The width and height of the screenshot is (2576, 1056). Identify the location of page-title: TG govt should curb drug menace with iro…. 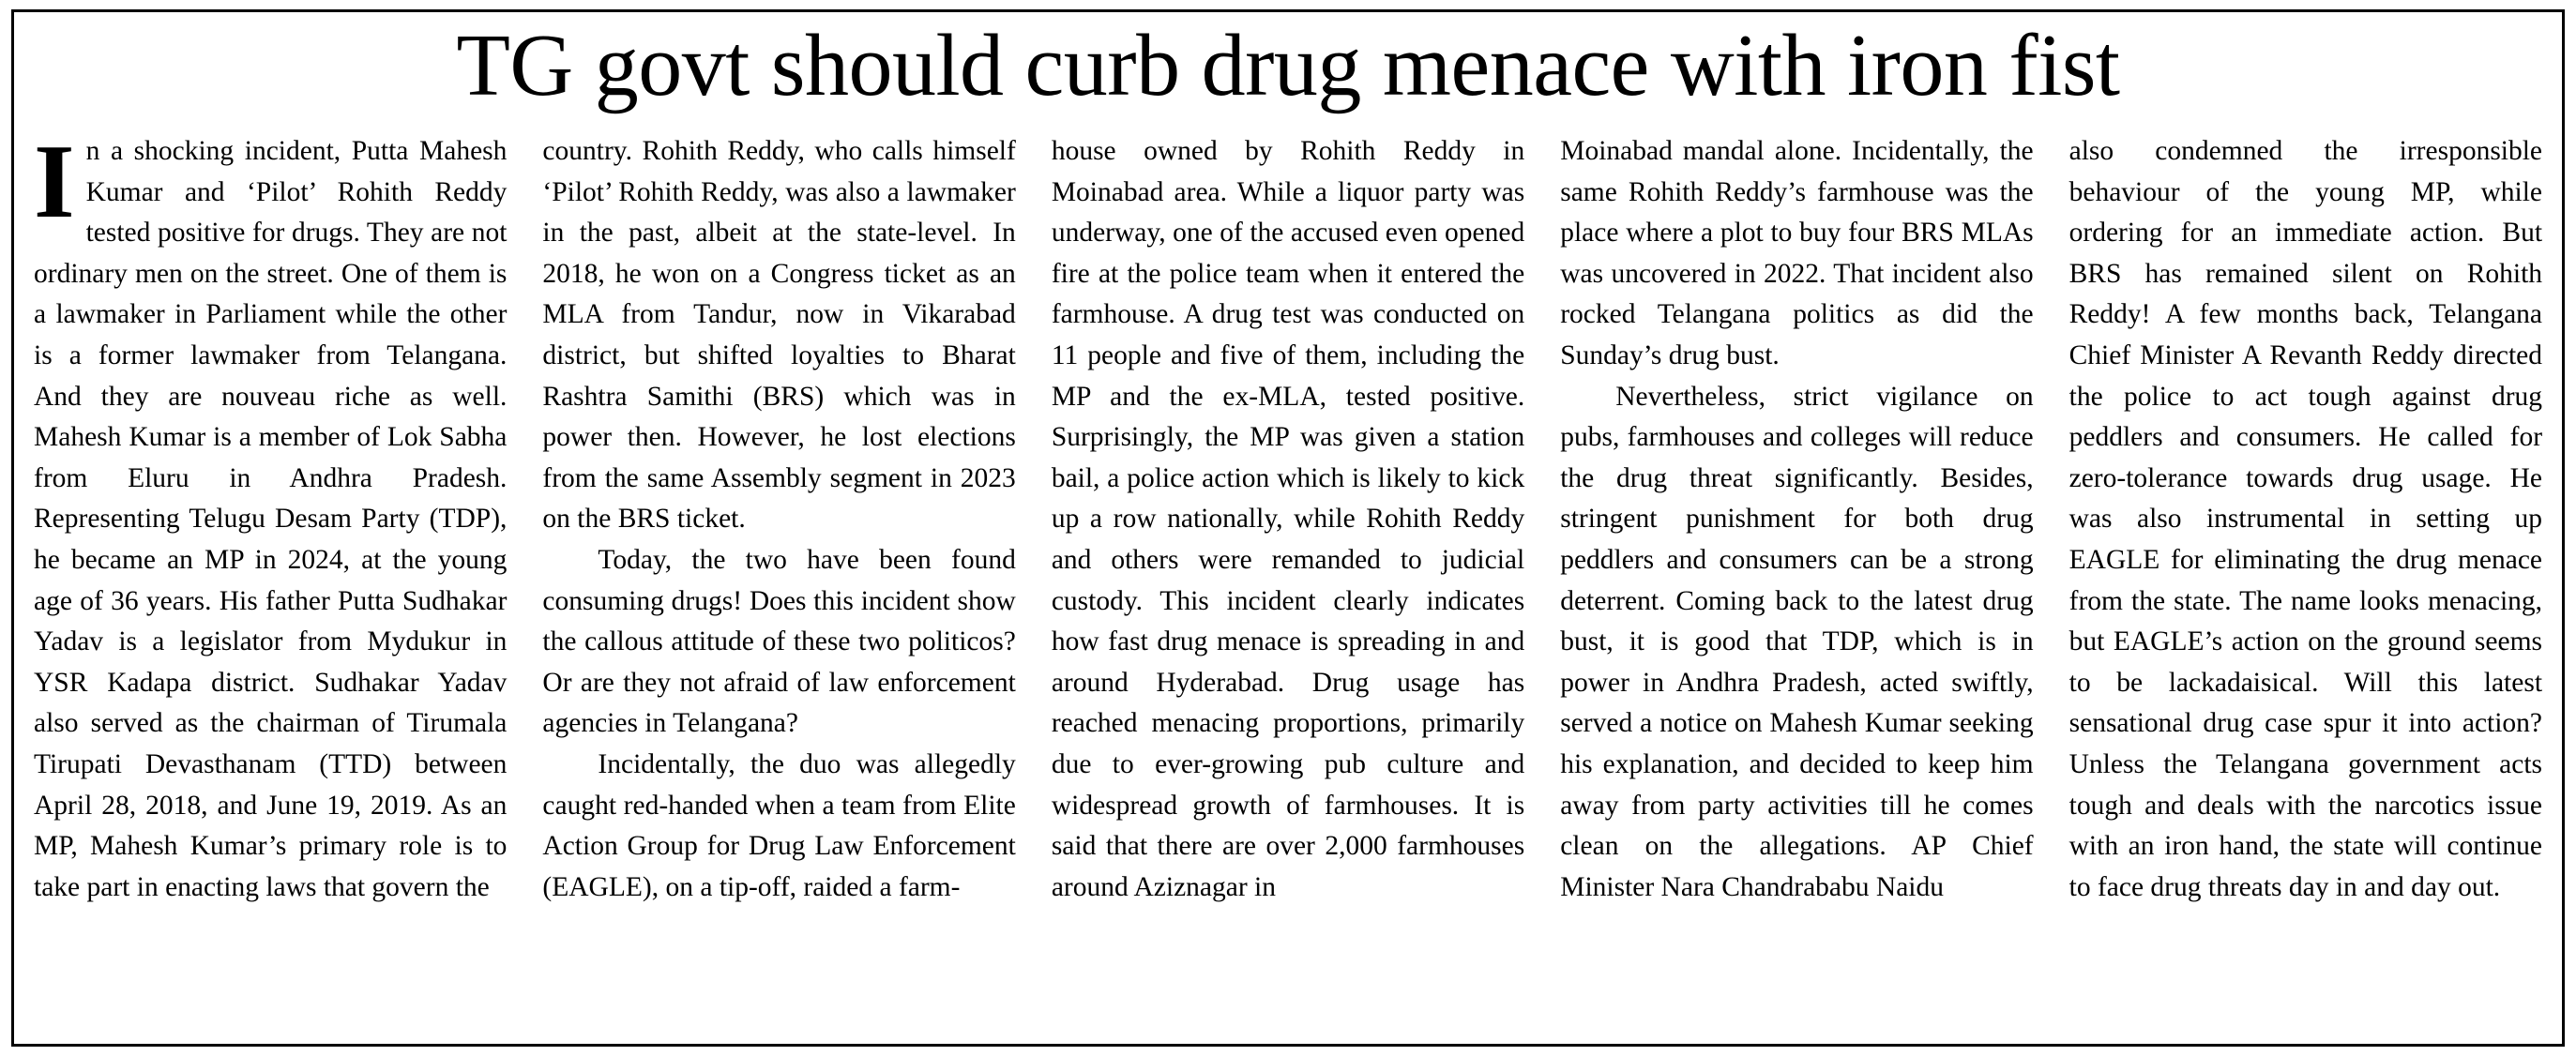
(1288, 65).